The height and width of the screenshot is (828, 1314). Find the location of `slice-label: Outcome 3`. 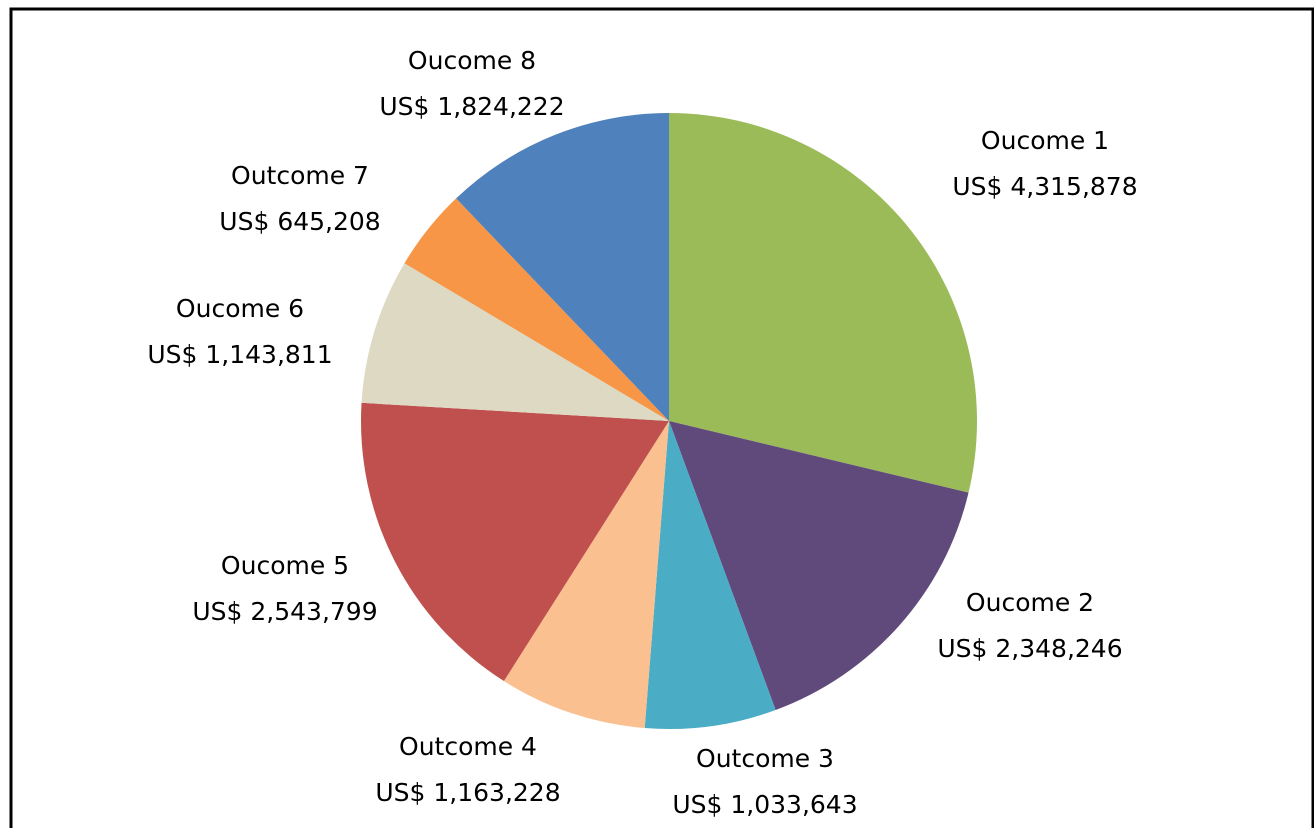

slice-label: Outcome 3 is located at coordinates (765, 758).